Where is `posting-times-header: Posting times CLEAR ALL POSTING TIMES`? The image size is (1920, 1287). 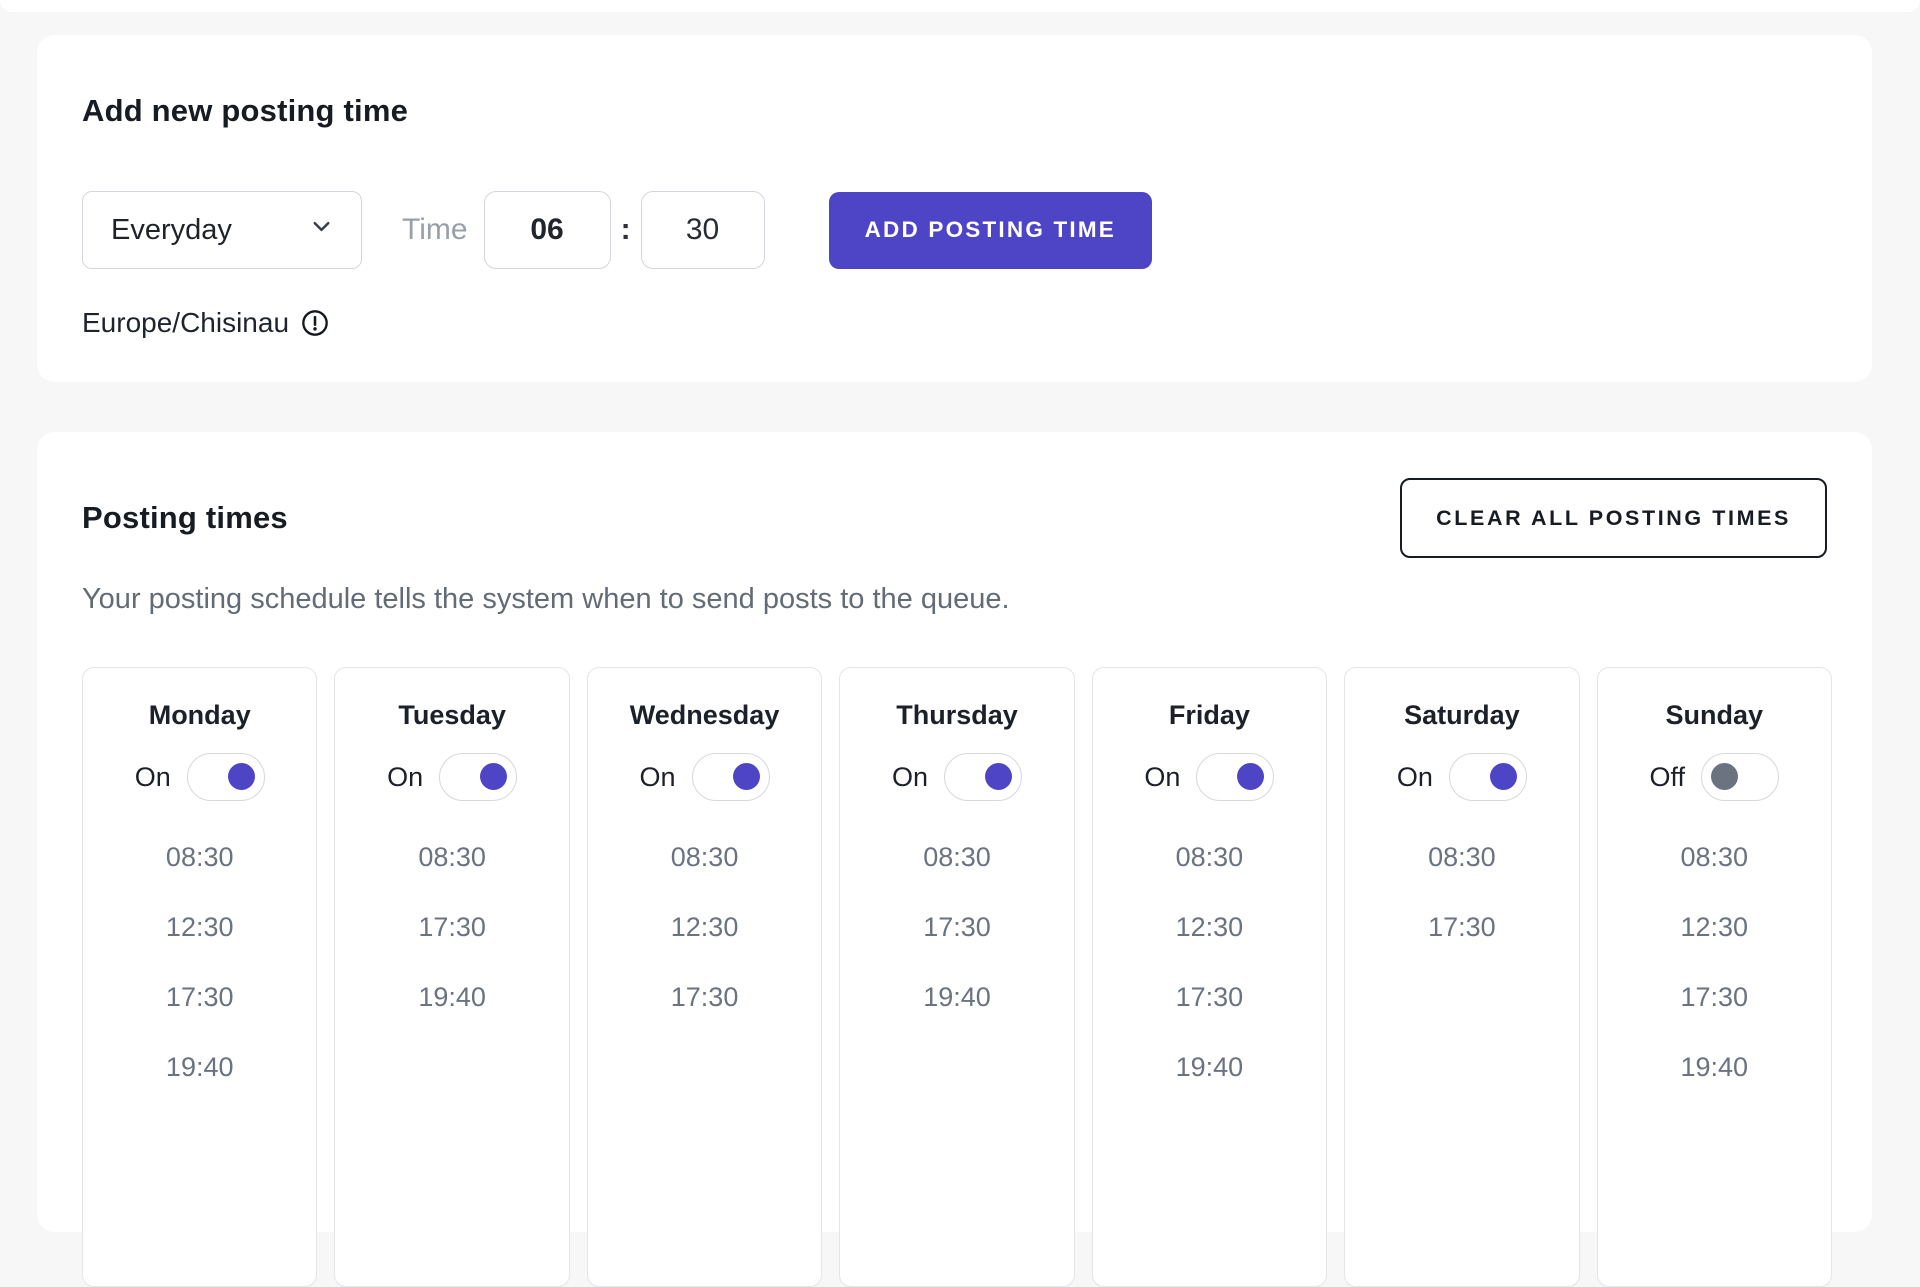
posting-times-header: Posting times CLEAR ALL POSTING TIMES is located at coordinates (957, 518).